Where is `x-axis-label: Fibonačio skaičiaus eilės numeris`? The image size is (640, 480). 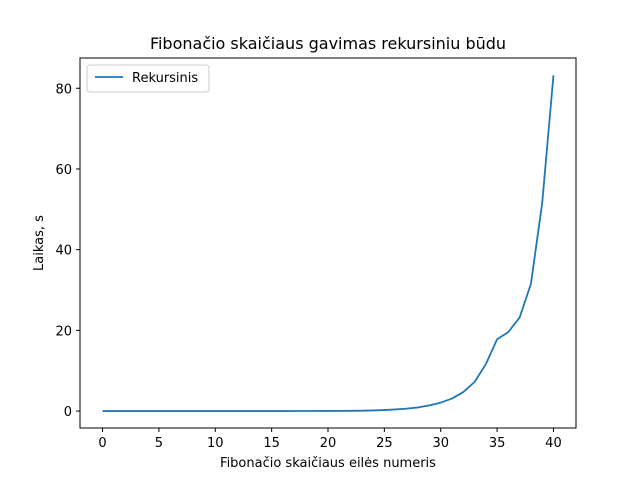
x-axis-label: Fibonačio skaičiaus eilės numeris is located at coordinates (328, 463).